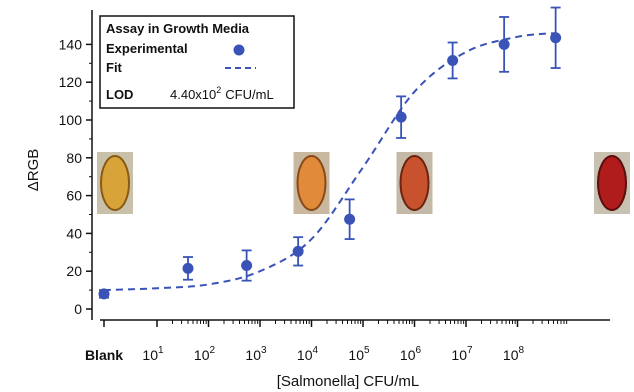  What do you see at coordinates (249, 94) in the screenshot?
I see `legend-lod-unit: CFU/mL` at bounding box center [249, 94].